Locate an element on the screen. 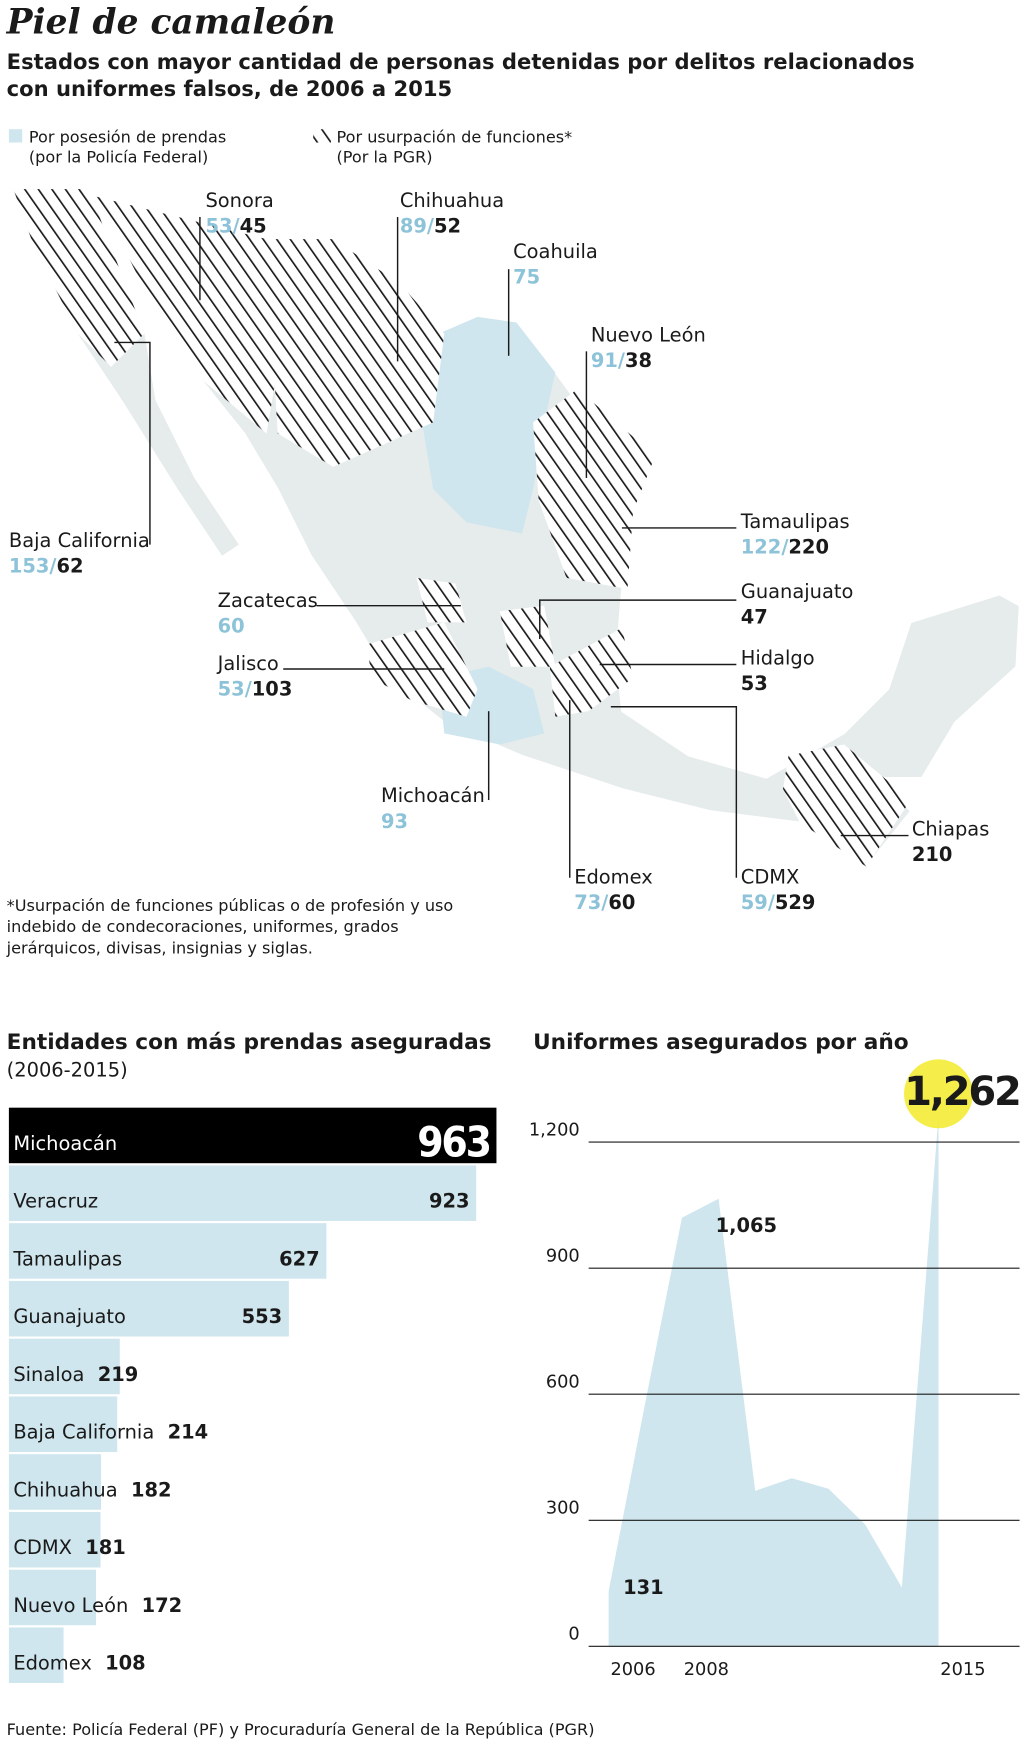 The image size is (1024, 1744). category-label: Sinaloa is located at coordinates (48, 1374).